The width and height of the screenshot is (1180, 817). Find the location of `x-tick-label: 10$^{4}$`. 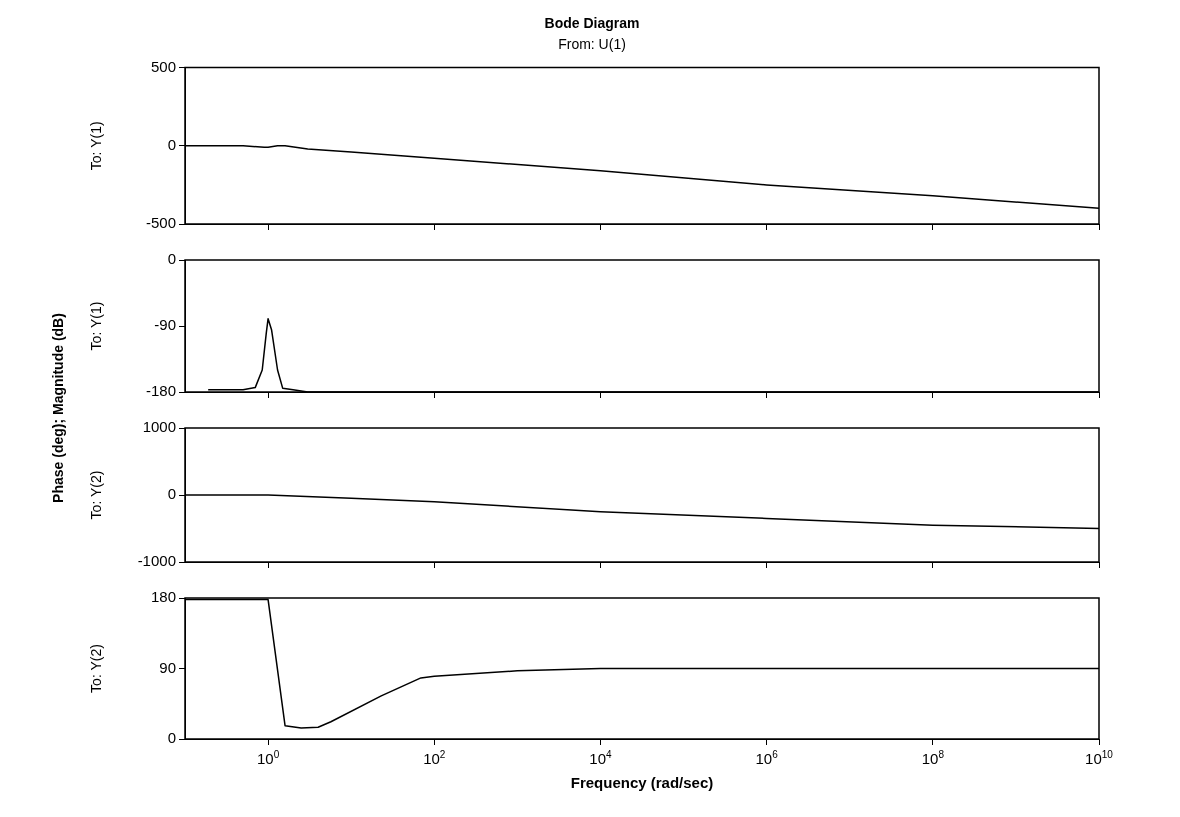

x-tick-label: 10$^{4}$ is located at coordinates (600, 758).